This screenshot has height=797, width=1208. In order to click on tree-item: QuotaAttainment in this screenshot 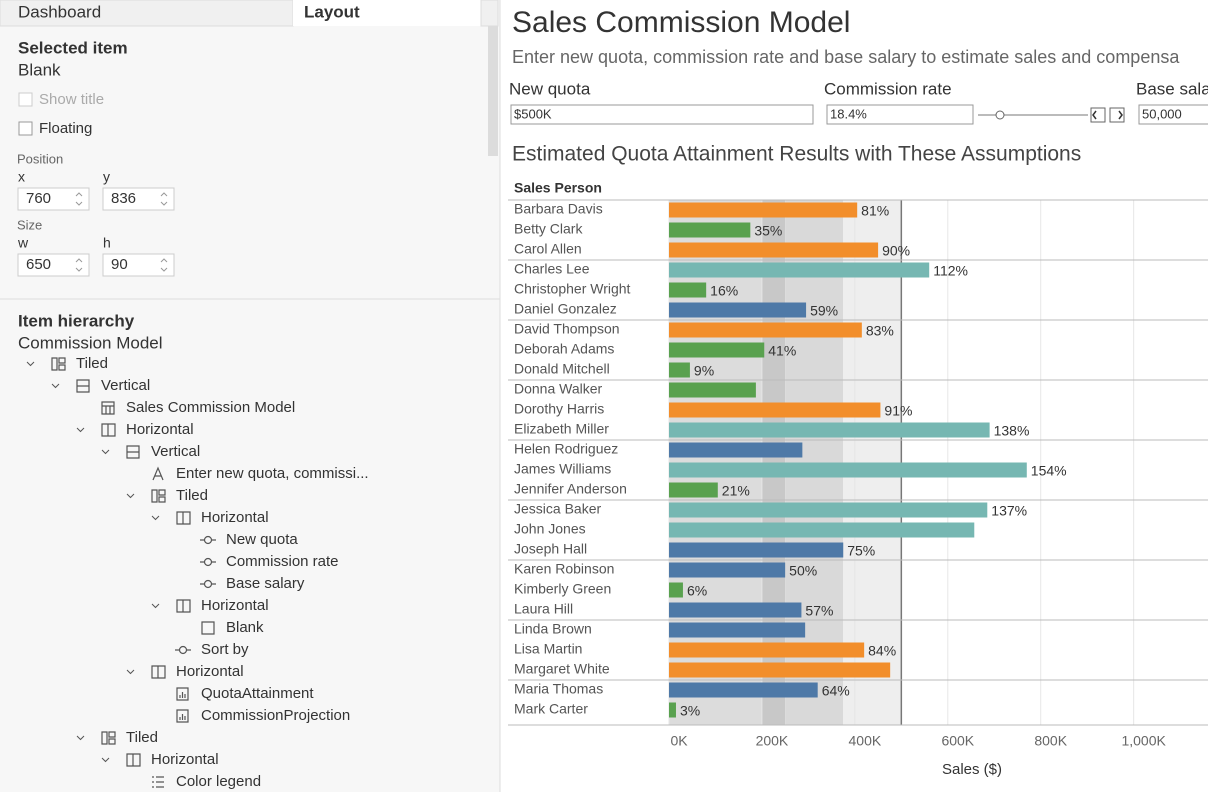, I will do `click(257, 693)`.